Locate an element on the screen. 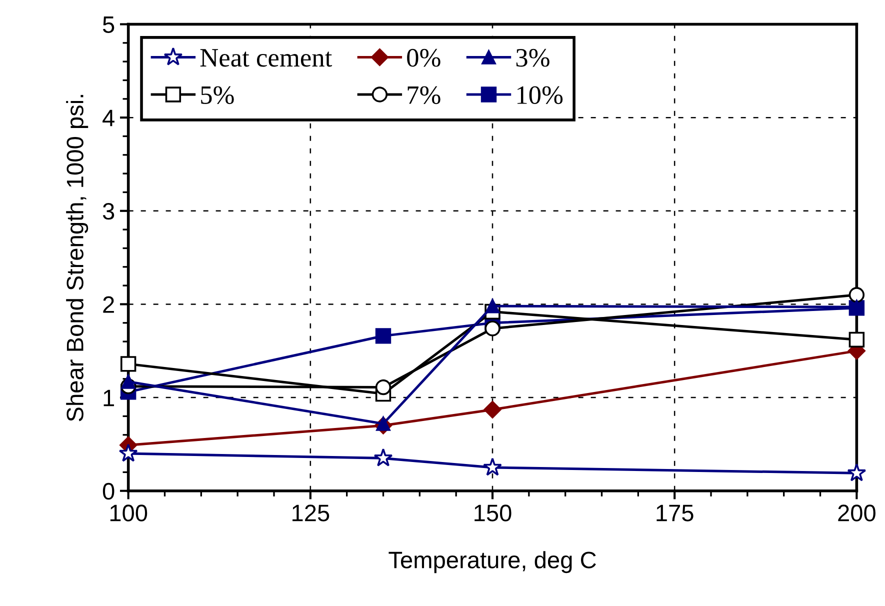 The height and width of the screenshot is (606, 885). x-tick-label: 125 is located at coordinates (311, 513).